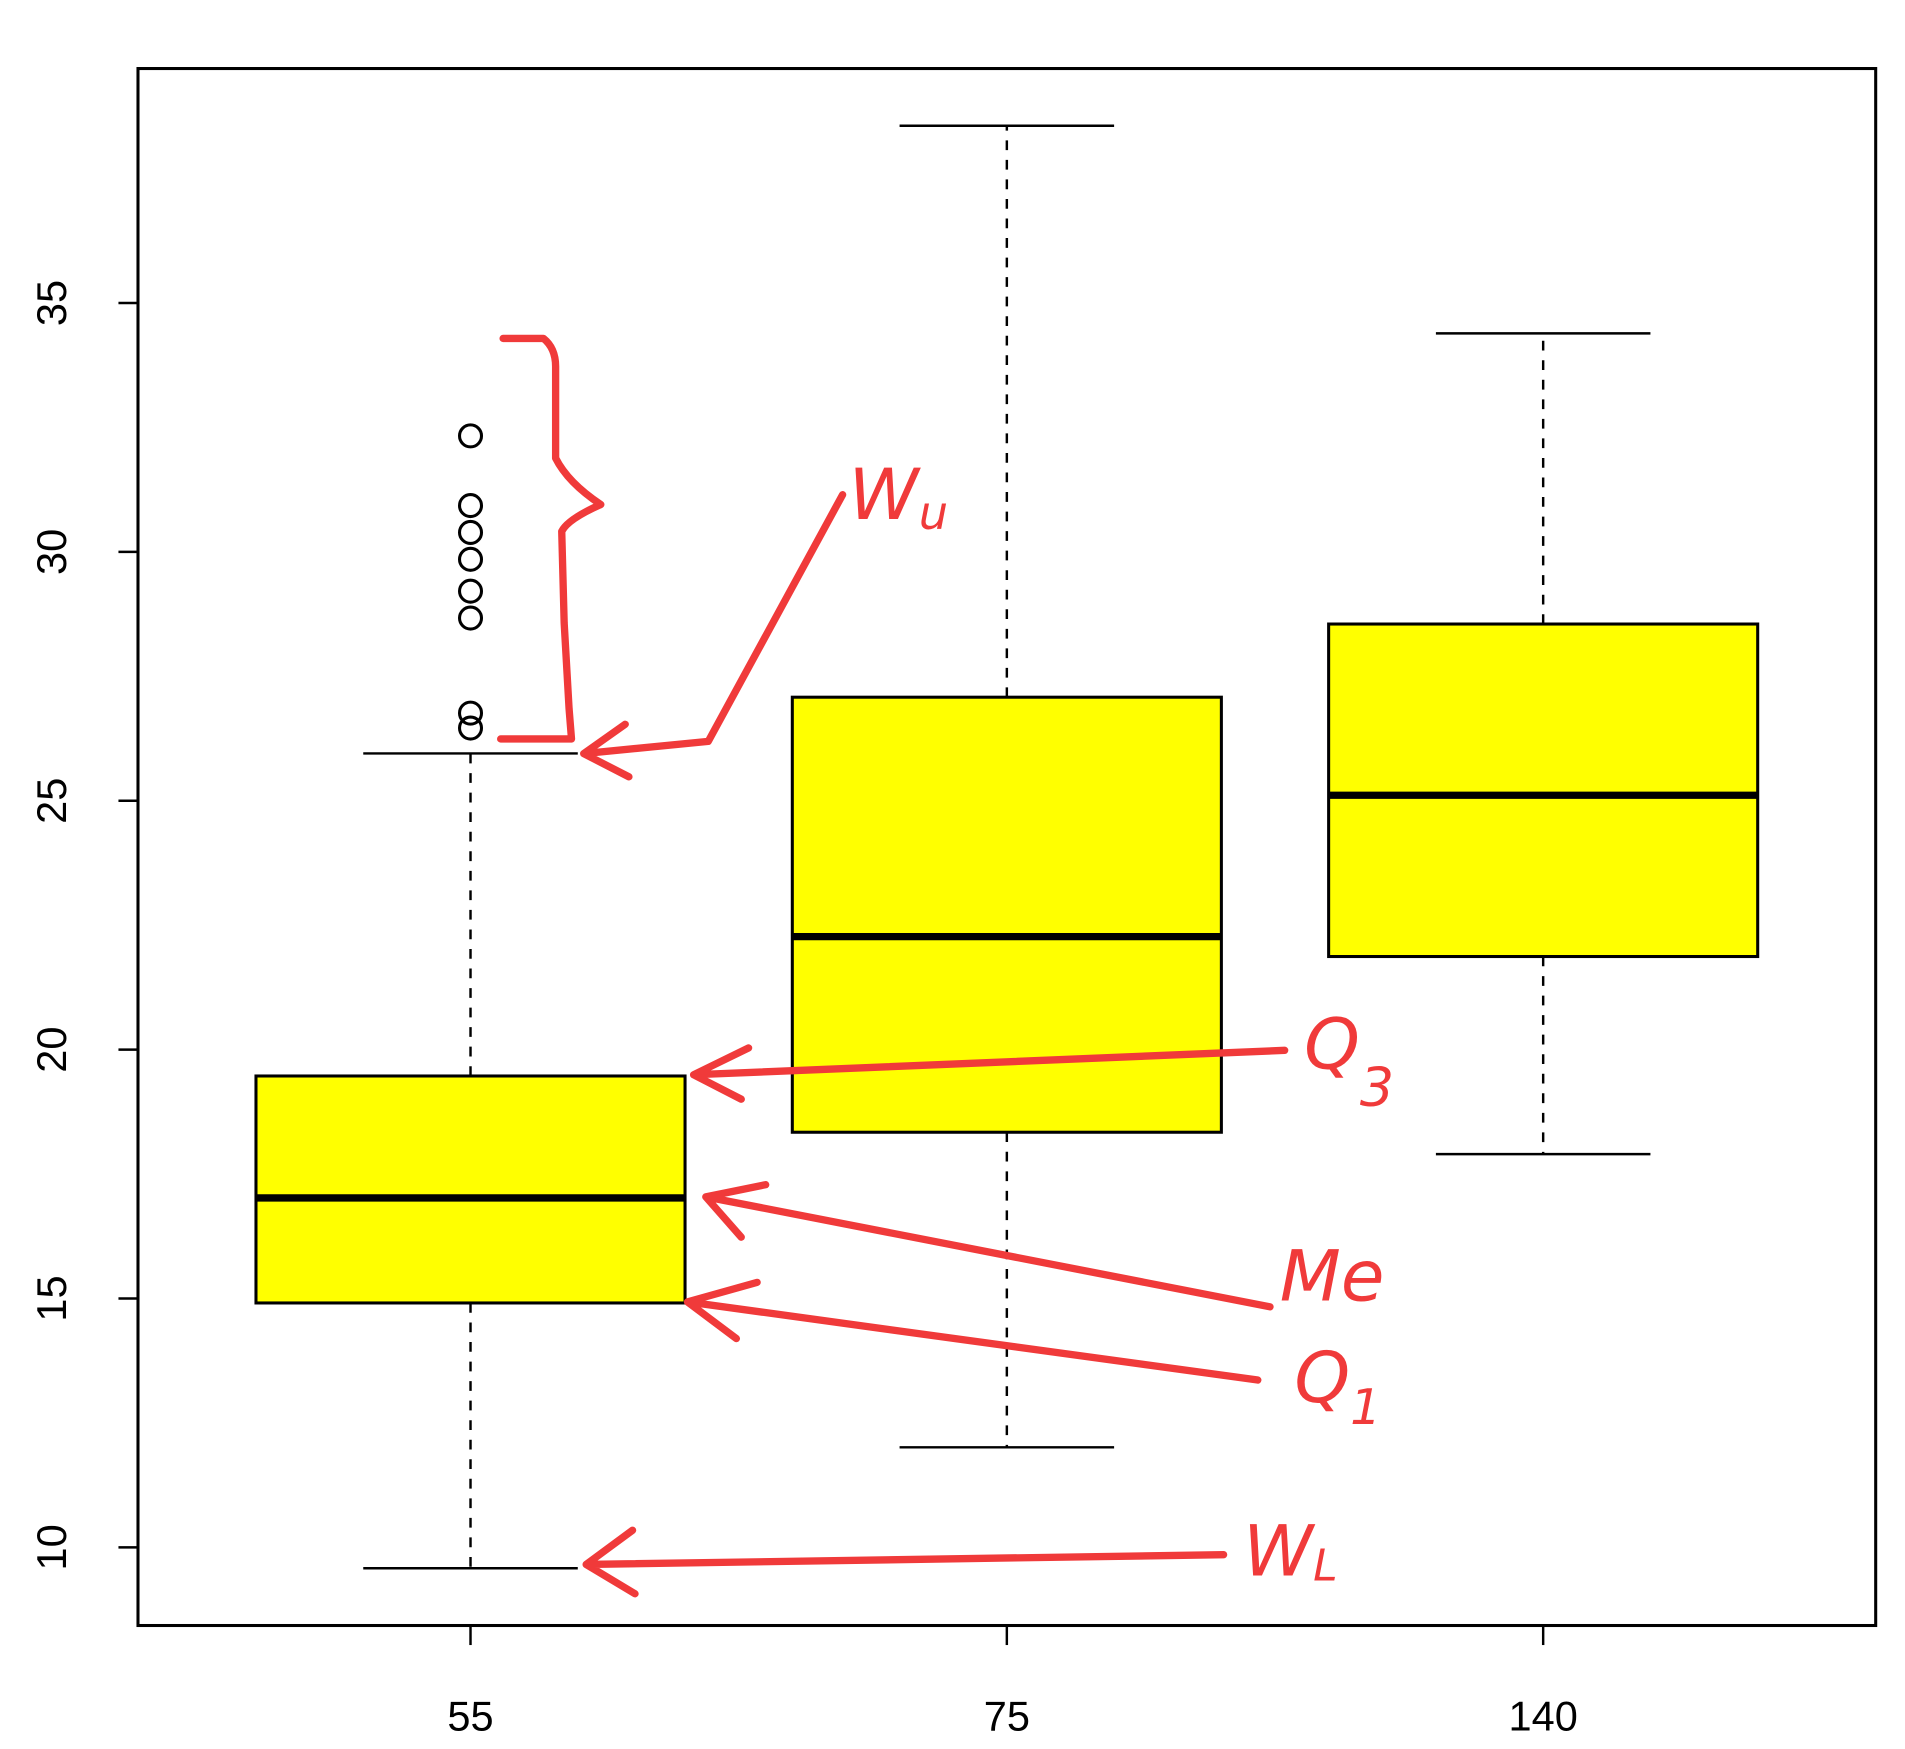  I want to click on x-tick-label: 55, so click(470, 1716).